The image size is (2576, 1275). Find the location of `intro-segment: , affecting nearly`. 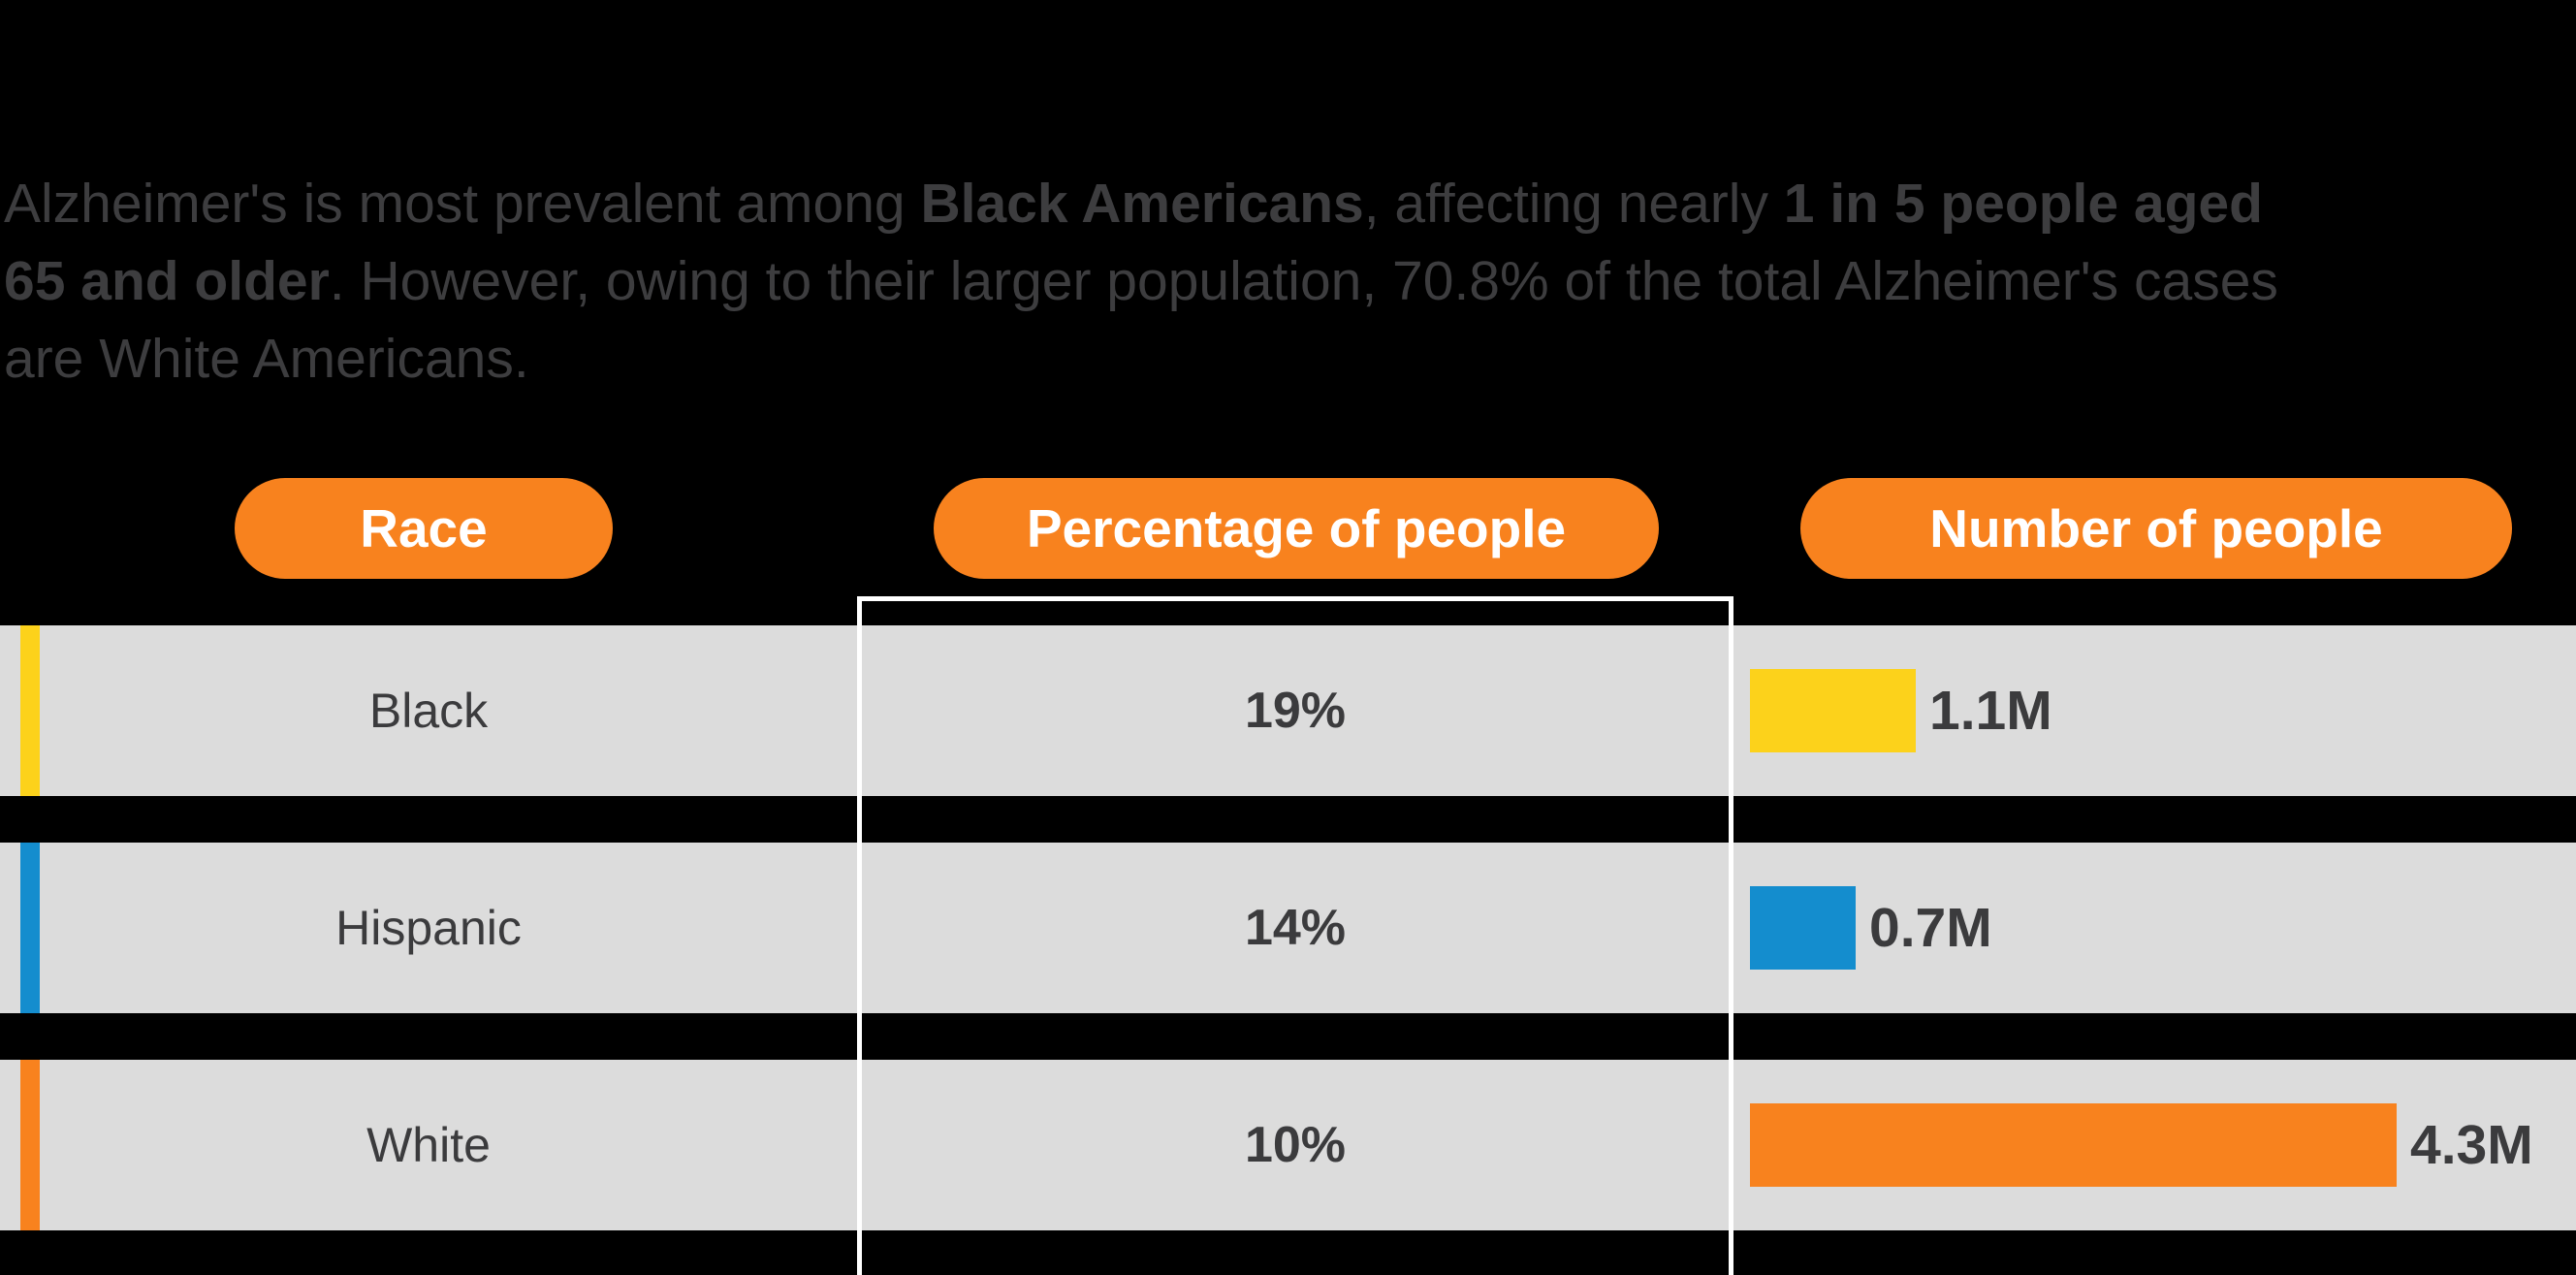

intro-segment: , affecting nearly is located at coordinates (1574, 204).